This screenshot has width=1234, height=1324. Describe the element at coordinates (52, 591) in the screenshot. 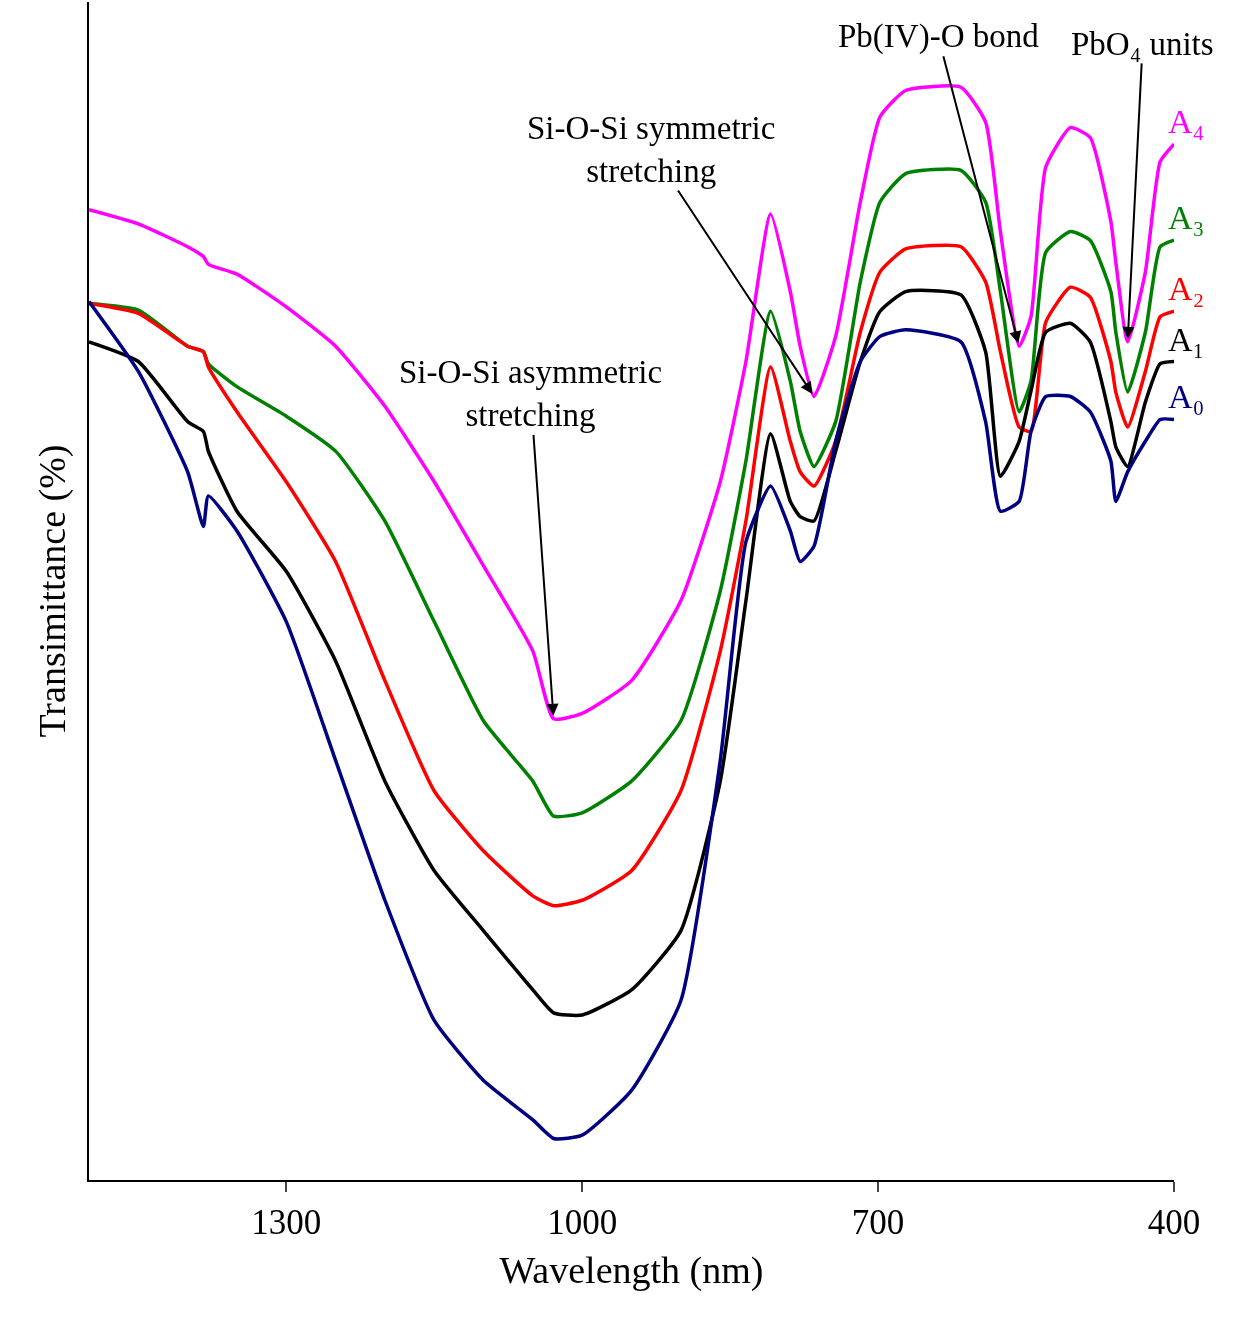

I see `y-axis-title: Transimittance (%)` at that location.